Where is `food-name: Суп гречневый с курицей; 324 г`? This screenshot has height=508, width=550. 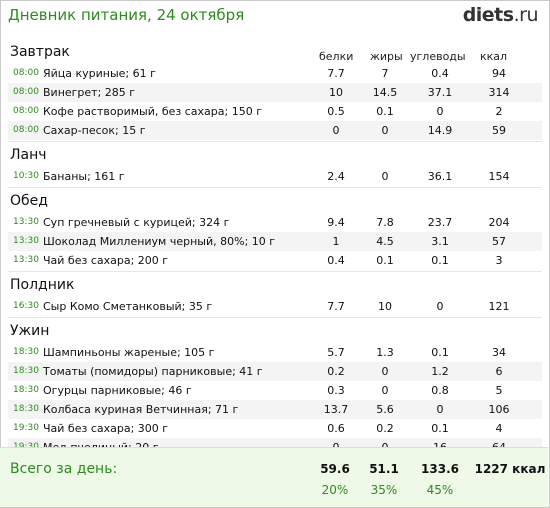
food-name: Суп гречневый с курицей; 324 г is located at coordinates (136, 222).